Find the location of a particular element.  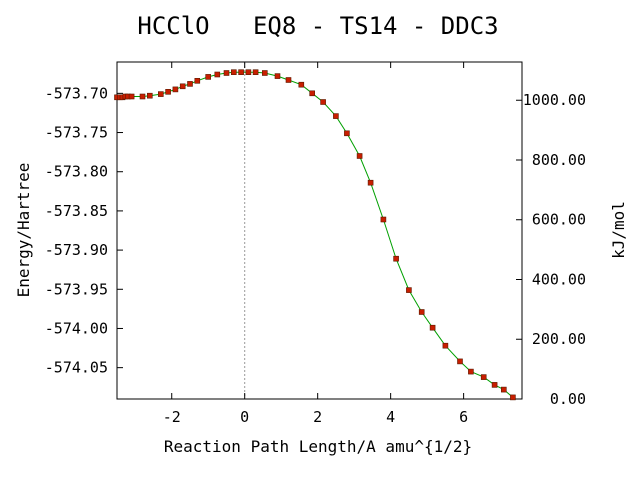

x-tick-label: 4 is located at coordinates (390, 417).